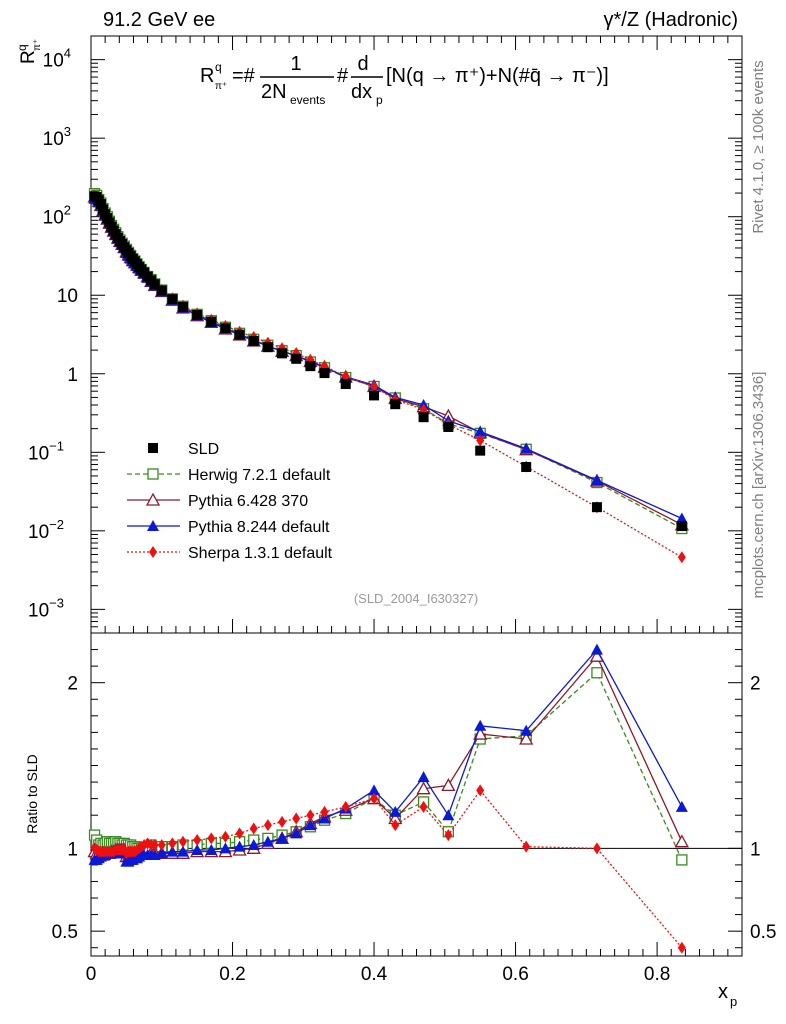 The height and width of the screenshot is (1024, 786). What do you see at coordinates (67, 296) in the screenshot?
I see `main-ytick-label: 10` at bounding box center [67, 296].